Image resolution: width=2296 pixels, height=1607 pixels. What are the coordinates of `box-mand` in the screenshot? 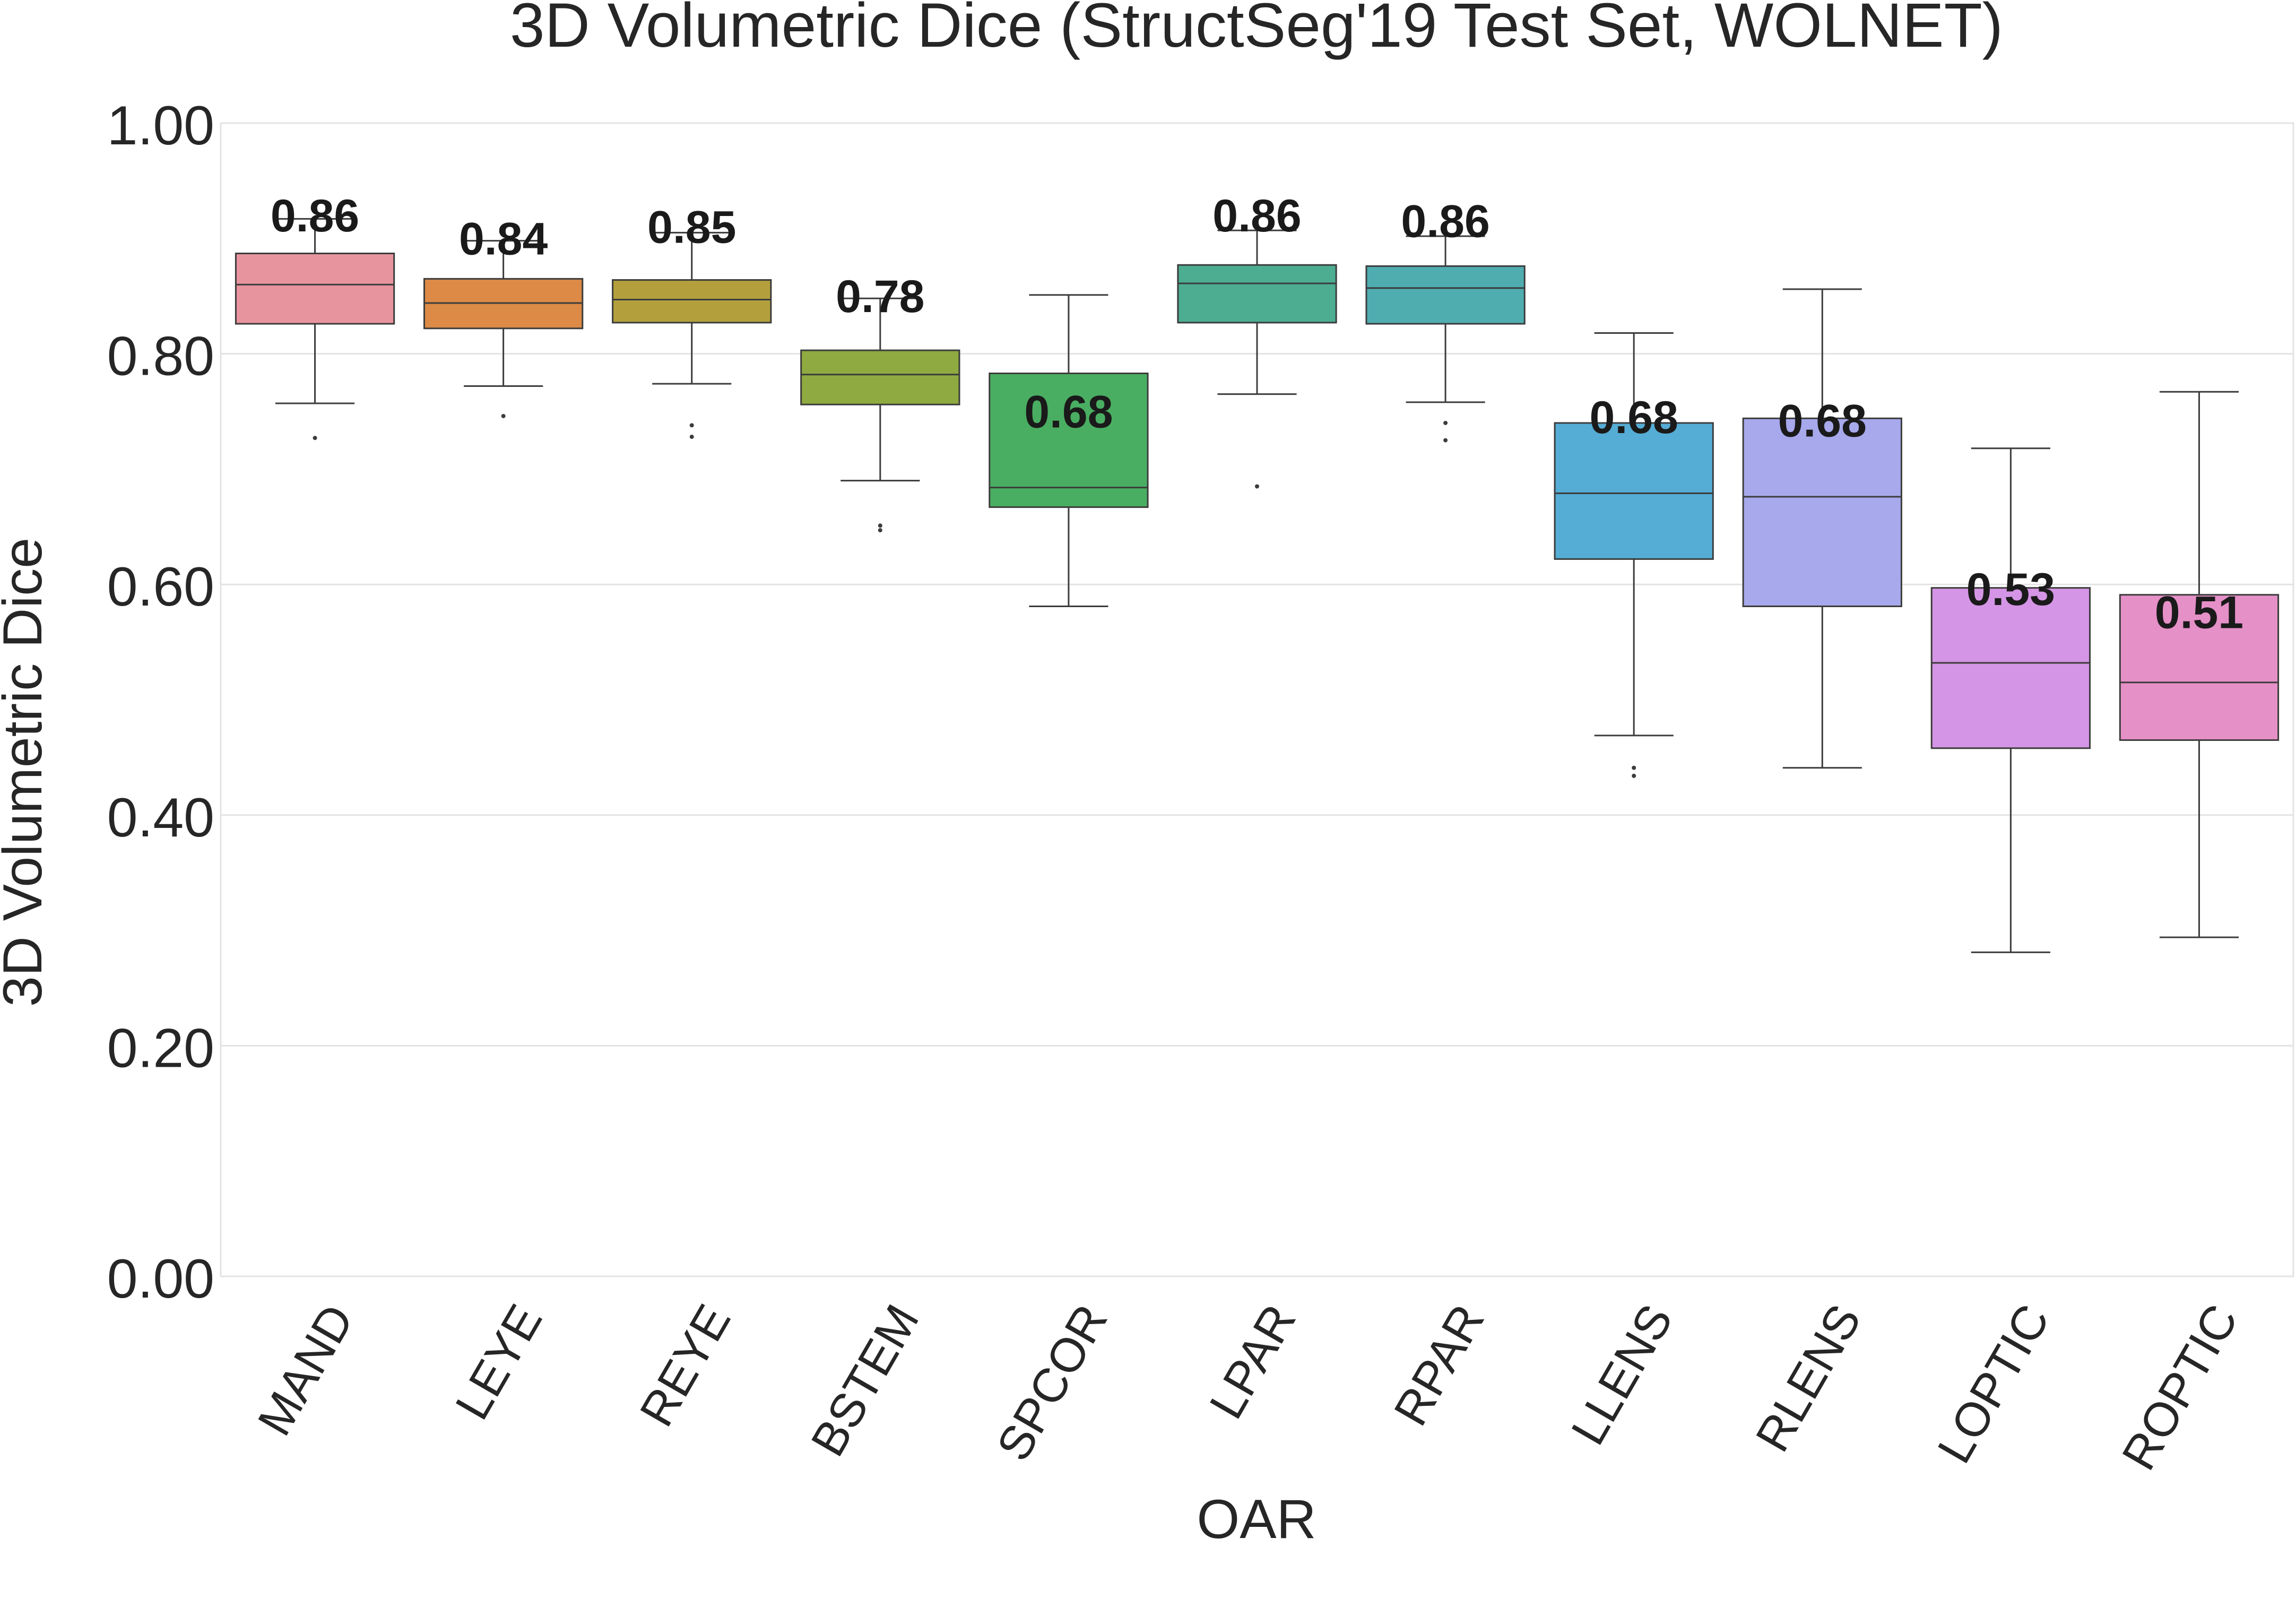 It's located at (315, 329).